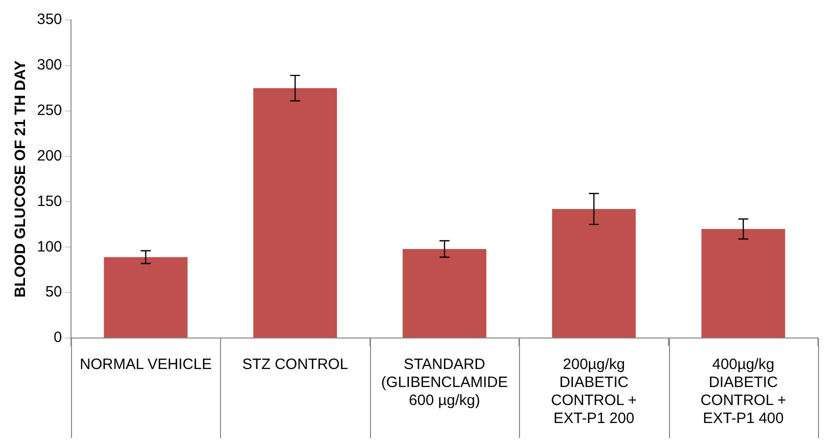 This screenshot has width=836, height=445. I want to click on y-tick-label: 250, so click(49, 110).